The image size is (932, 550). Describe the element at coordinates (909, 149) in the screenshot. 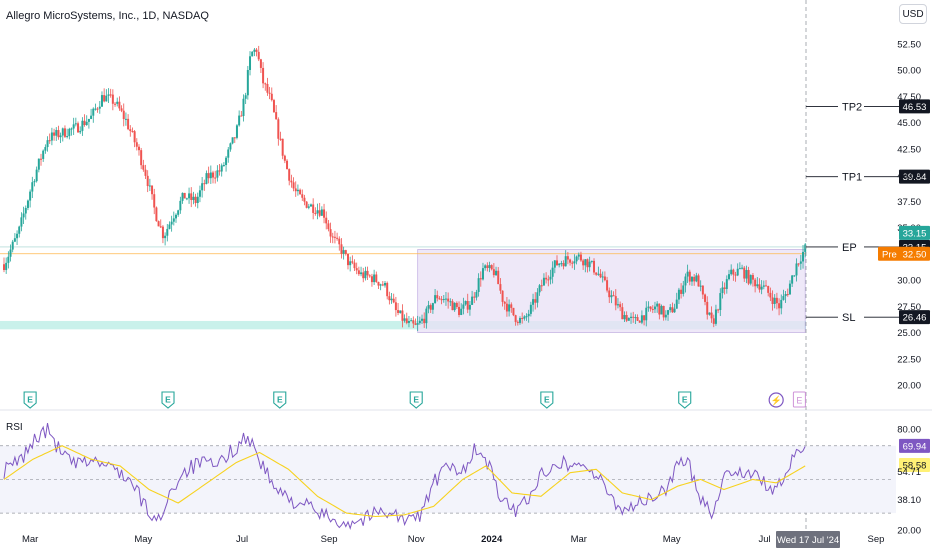

I see `price-tick-label: 42.50` at that location.